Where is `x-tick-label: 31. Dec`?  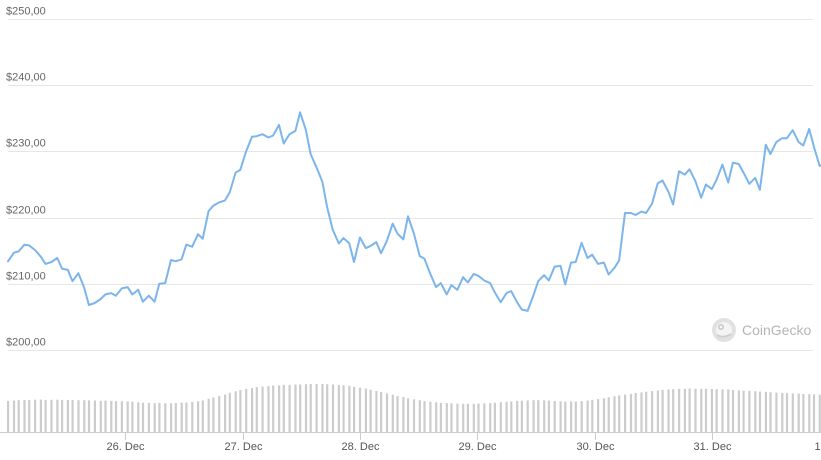
x-tick-label: 31. Dec is located at coordinates (713, 447).